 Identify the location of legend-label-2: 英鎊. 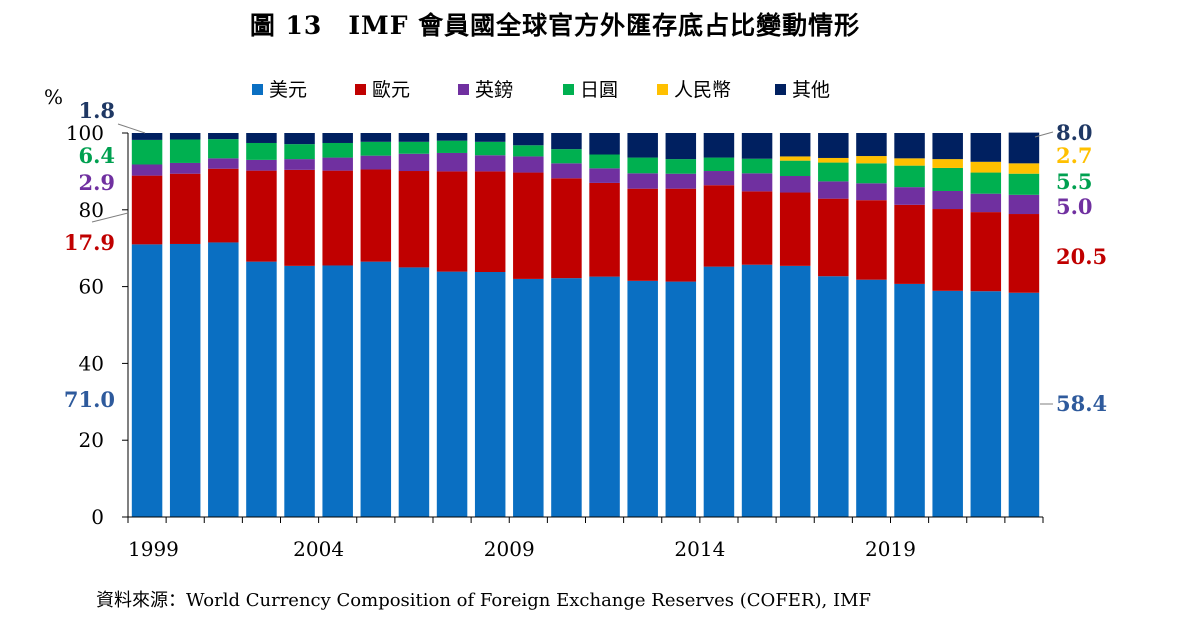
(494, 90).